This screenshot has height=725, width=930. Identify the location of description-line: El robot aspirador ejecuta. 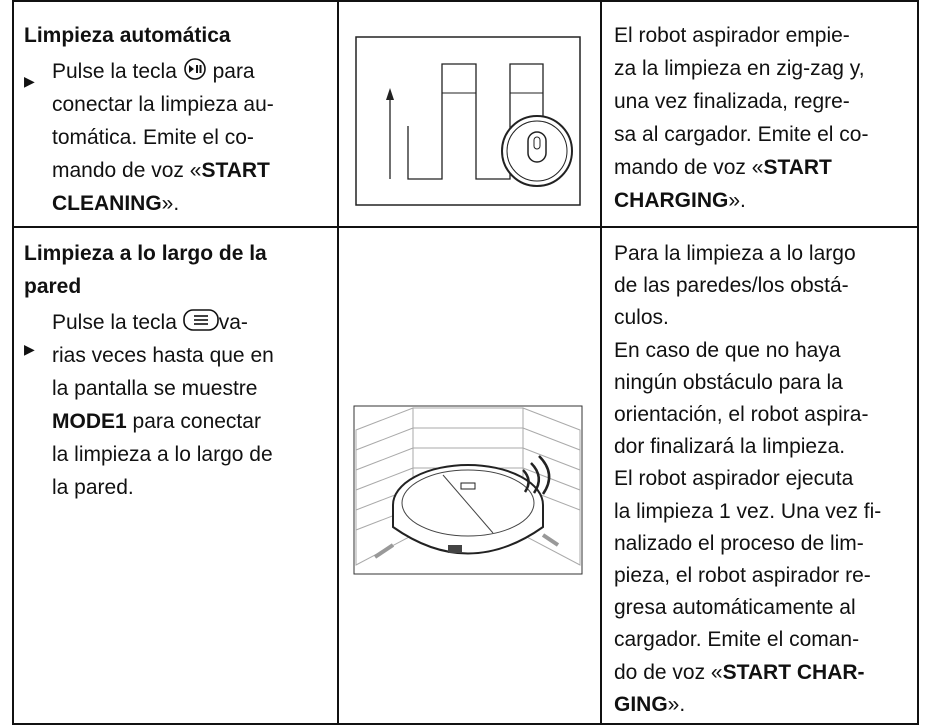
(733, 479).